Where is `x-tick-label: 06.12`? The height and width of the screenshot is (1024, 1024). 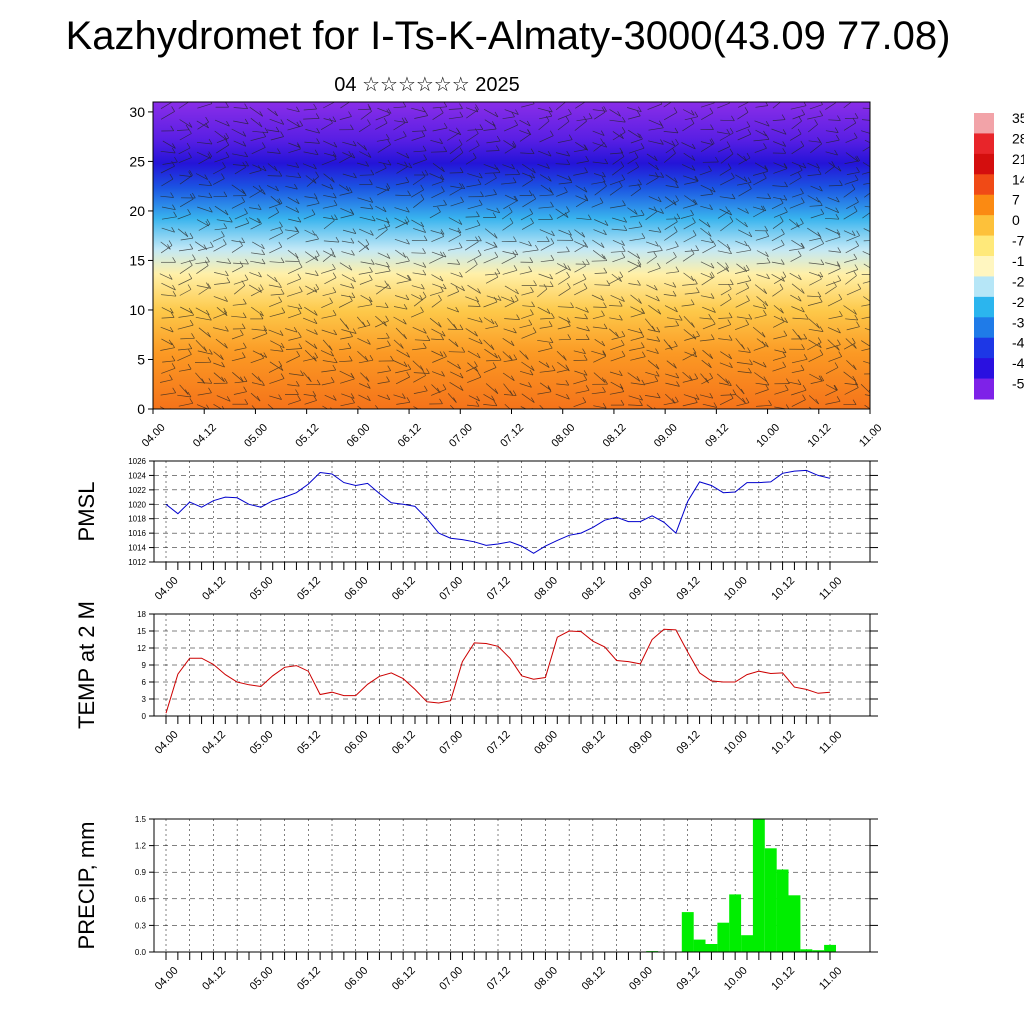 x-tick-label: 06.12 is located at coordinates (404, 743).